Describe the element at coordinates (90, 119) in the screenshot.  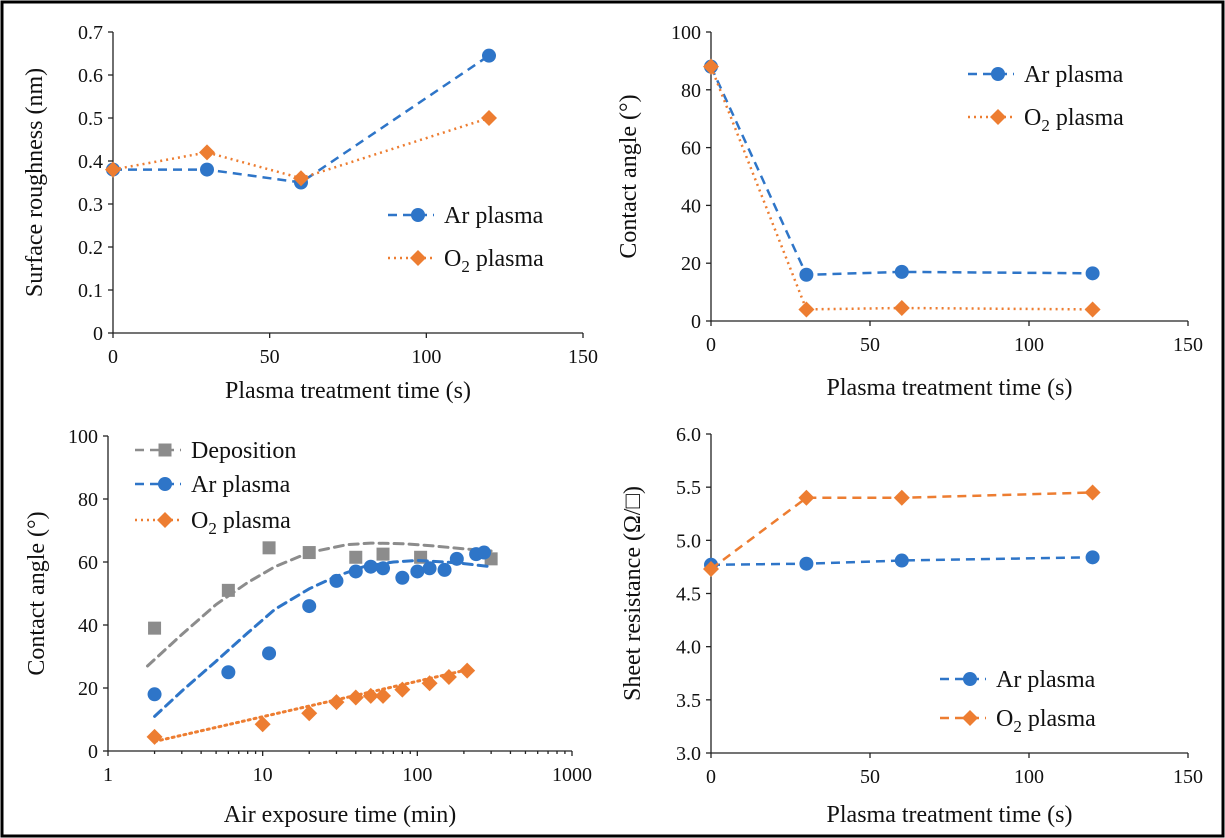
I see `y-tick-label: 0.5` at that location.